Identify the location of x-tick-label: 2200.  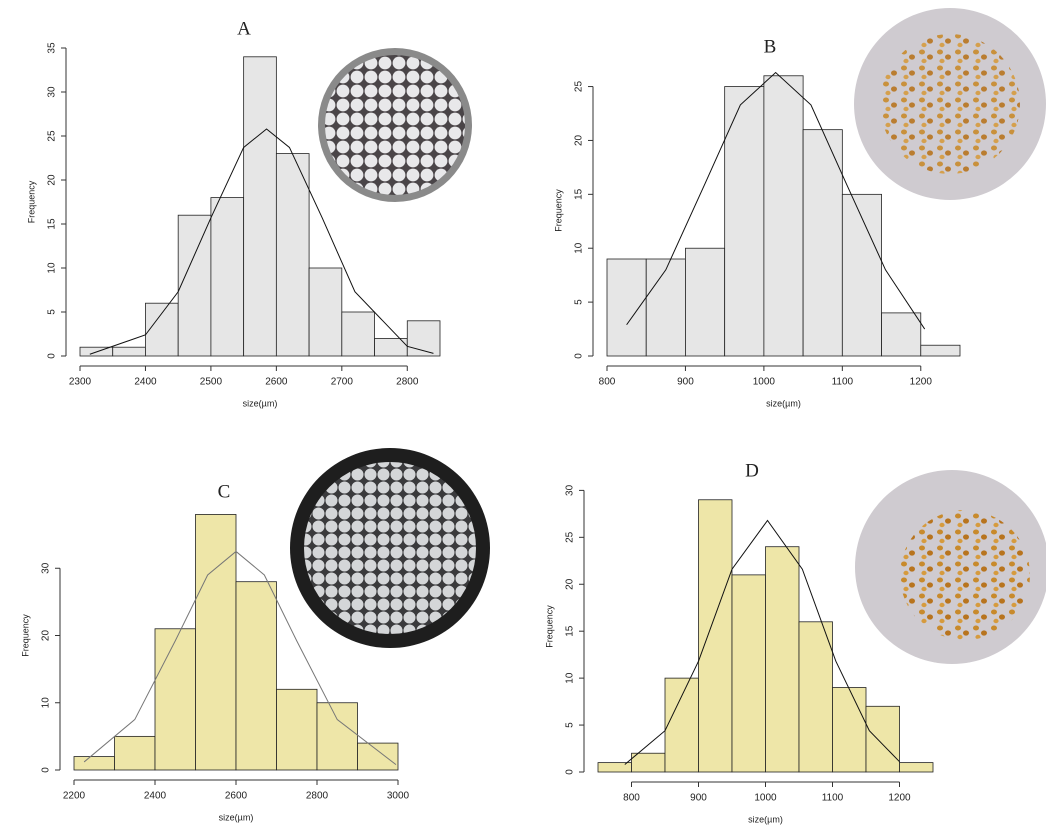
(74, 796).